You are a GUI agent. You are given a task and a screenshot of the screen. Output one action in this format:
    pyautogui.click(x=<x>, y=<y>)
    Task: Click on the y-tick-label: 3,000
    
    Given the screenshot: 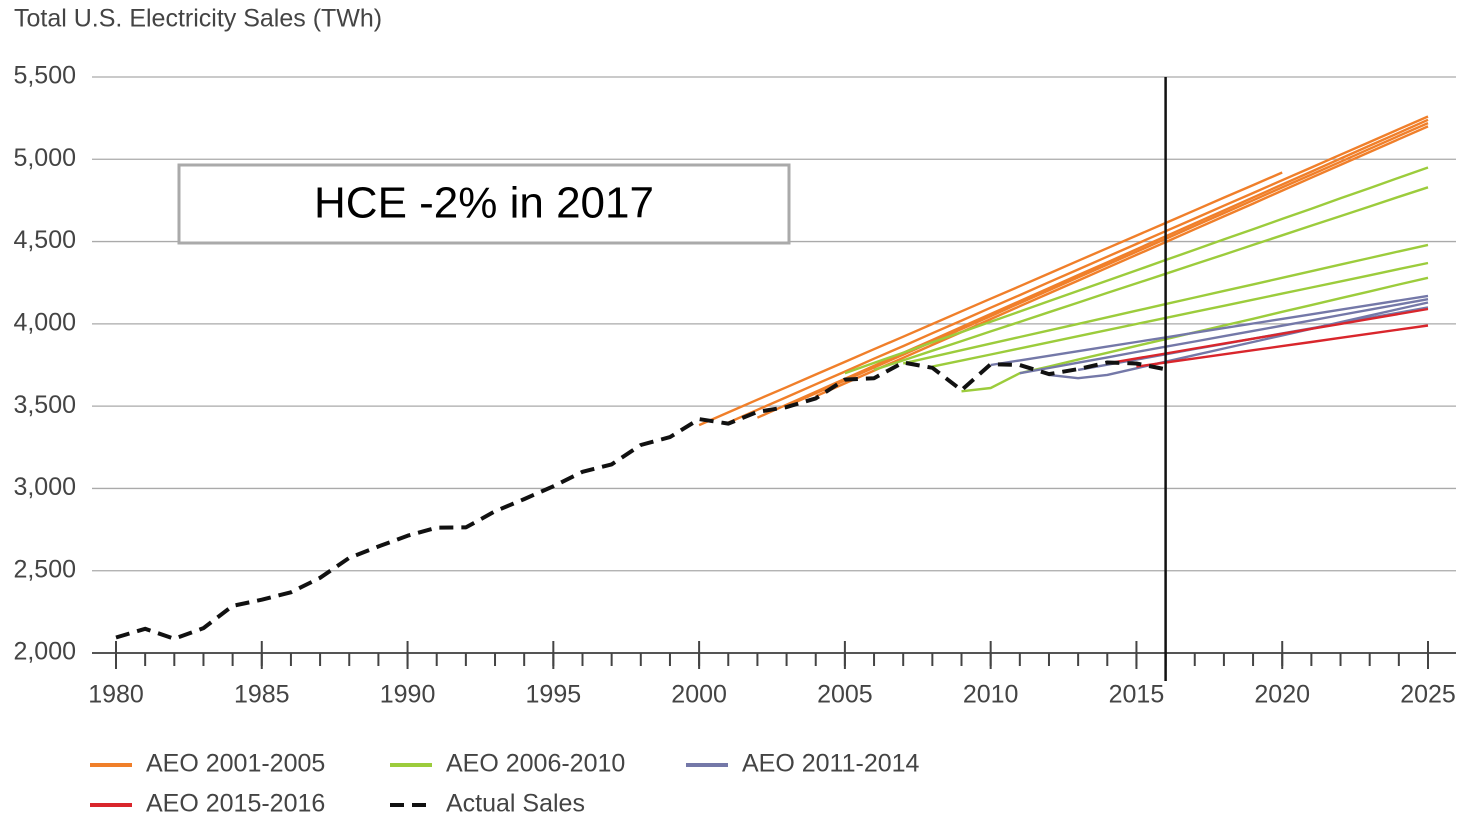 What is the action you would take?
    pyautogui.click(x=44, y=487)
    